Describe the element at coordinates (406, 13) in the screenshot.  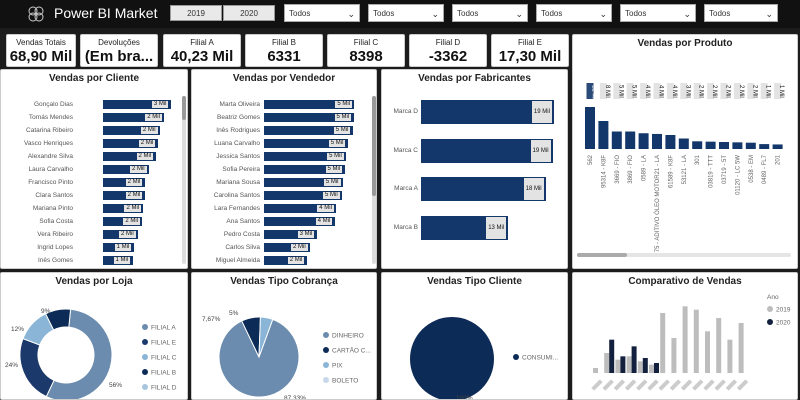
I see `filter-select-2: Todos ⌄` at that location.